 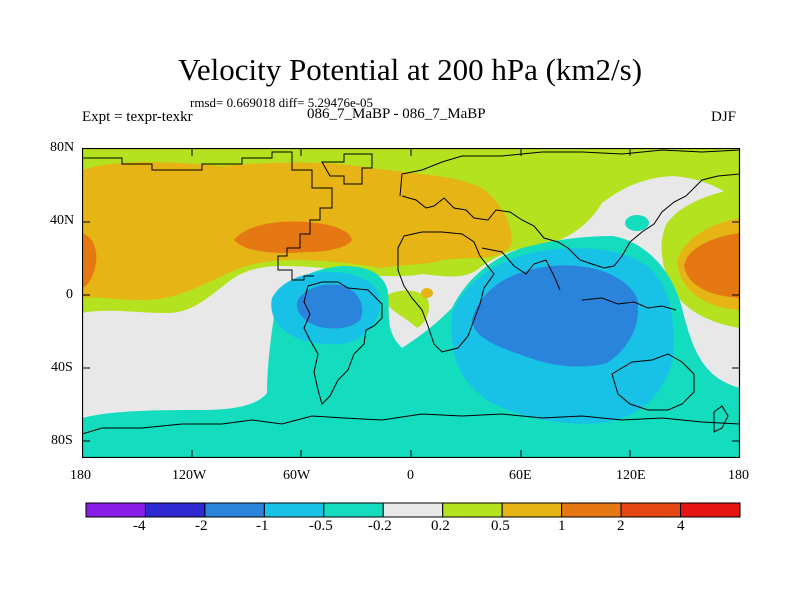 I want to click on colorbar-label: 0.5, so click(x=500, y=526).